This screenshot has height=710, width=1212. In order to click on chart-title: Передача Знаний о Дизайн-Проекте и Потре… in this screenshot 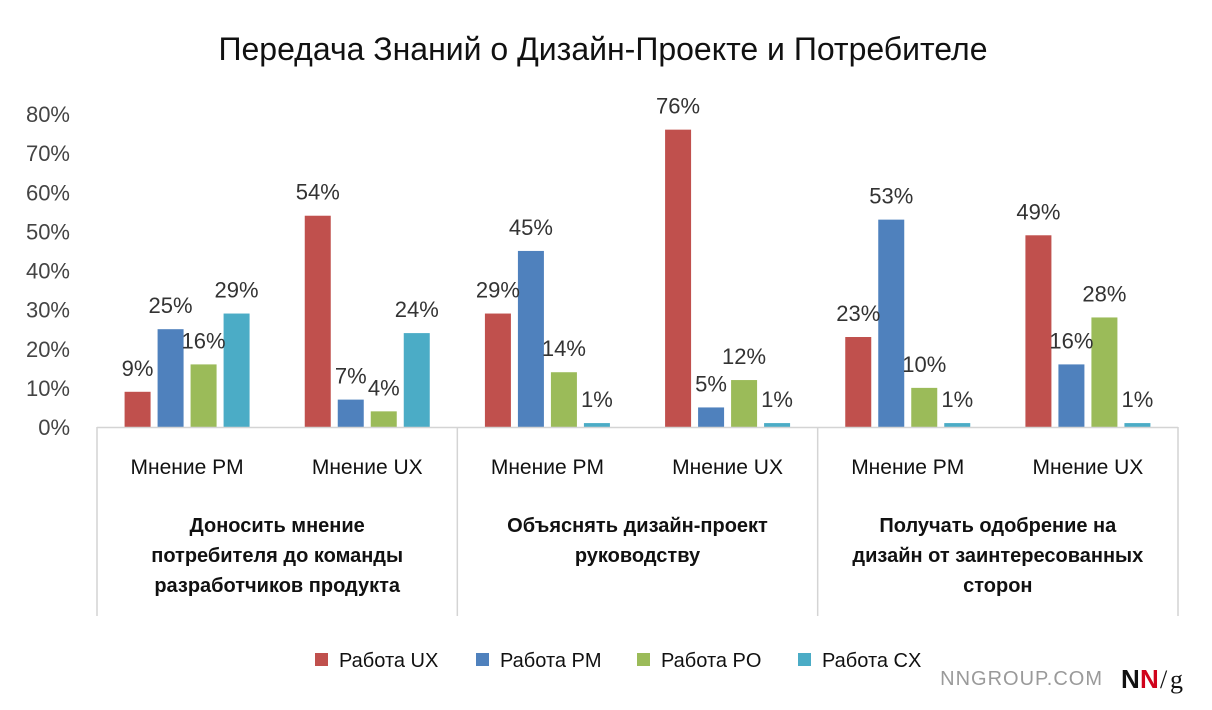, I will do `click(602, 49)`.